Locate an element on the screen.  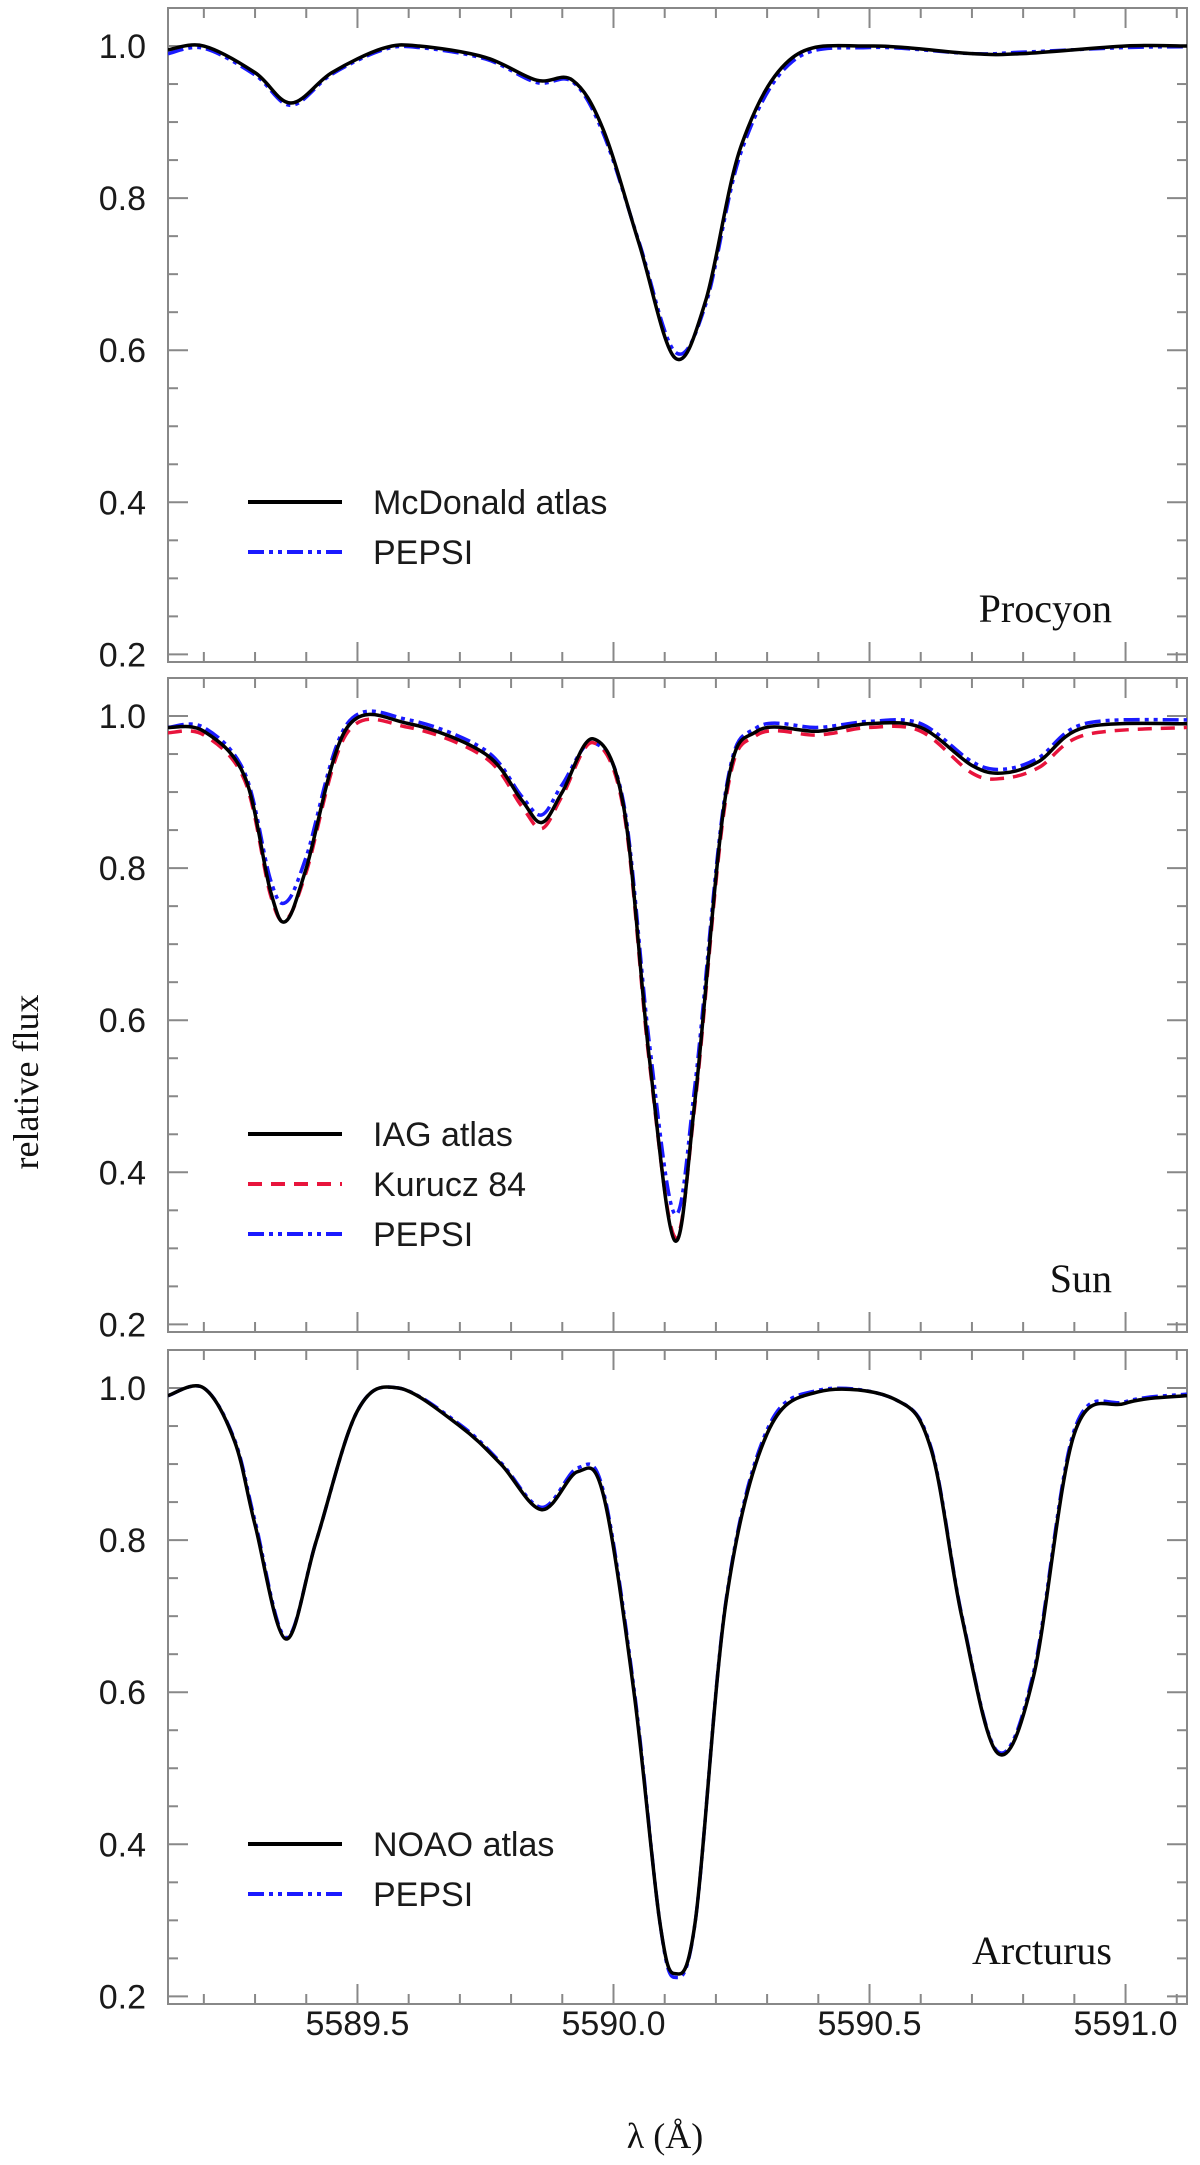
star-label: Sun is located at coordinates (1081, 1278).